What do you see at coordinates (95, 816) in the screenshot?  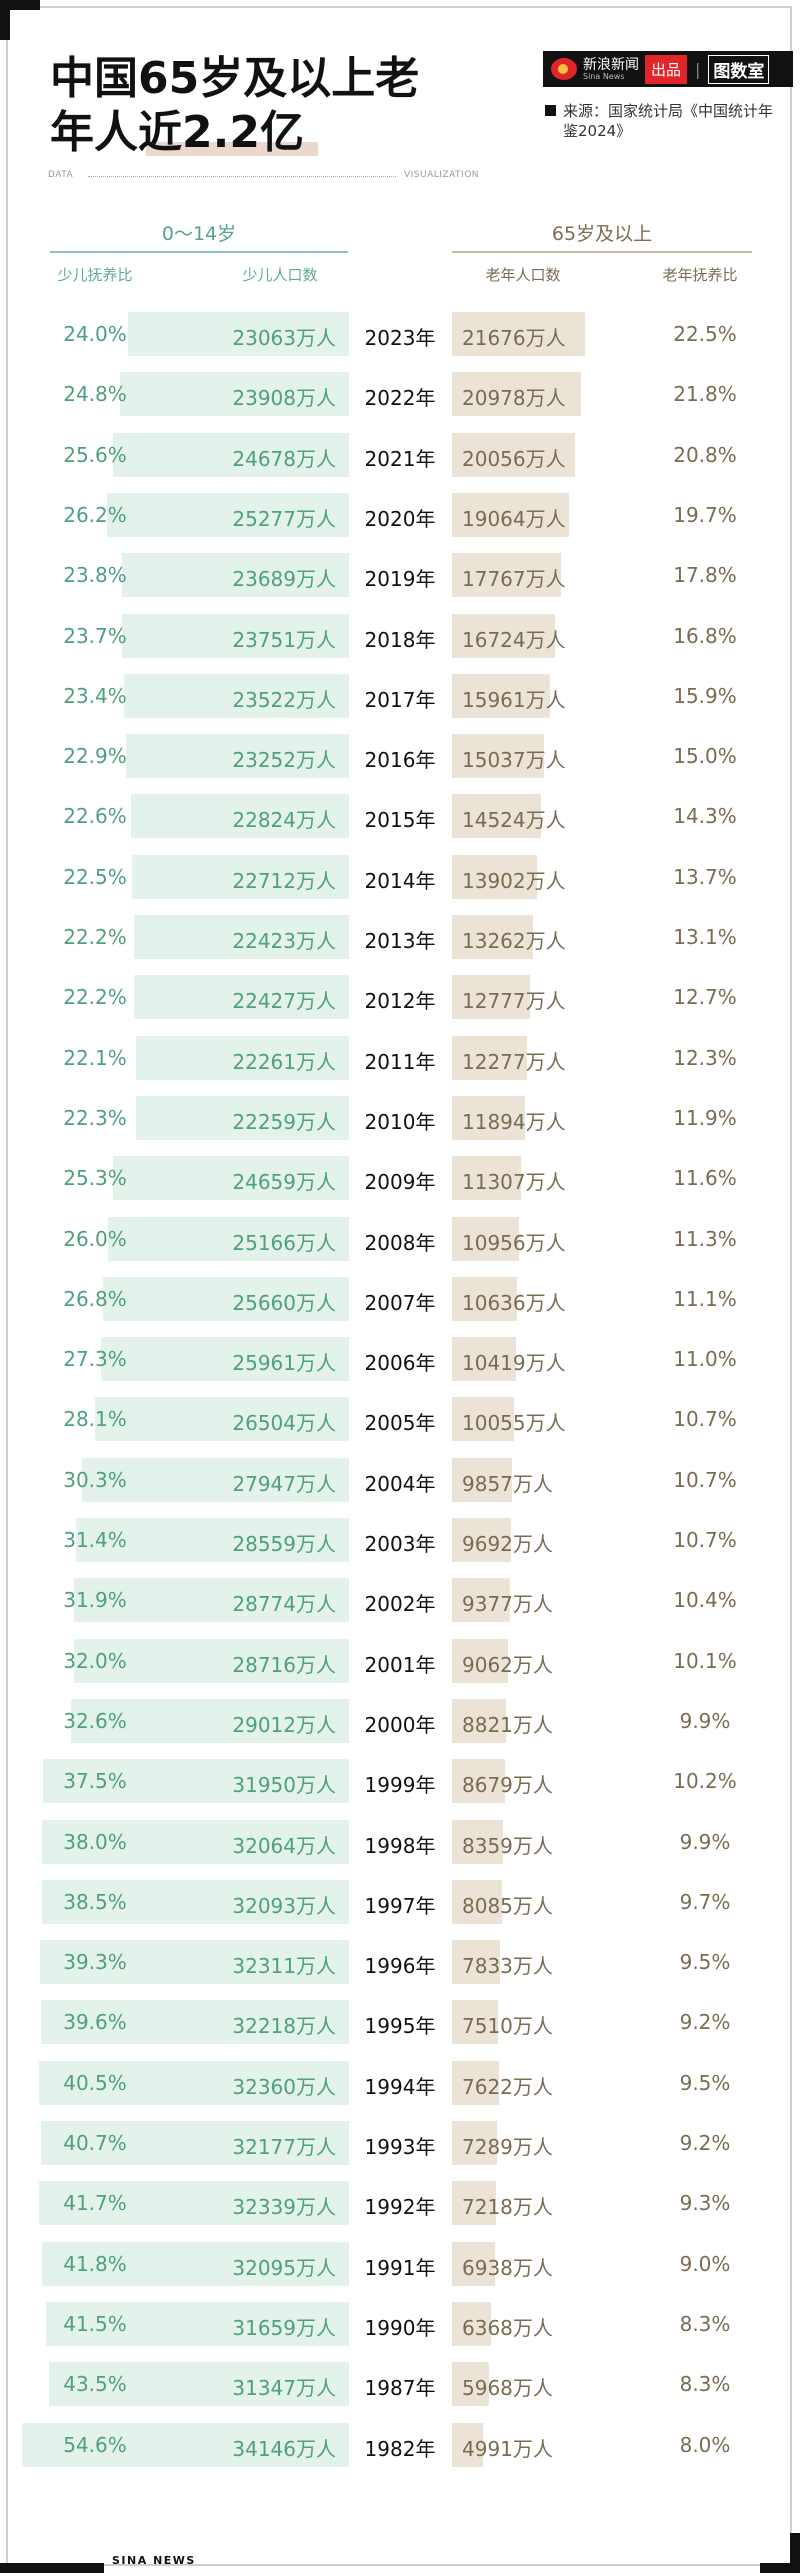 I see `young-ratio-cell: 22.6%` at bounding box center [95, 816].